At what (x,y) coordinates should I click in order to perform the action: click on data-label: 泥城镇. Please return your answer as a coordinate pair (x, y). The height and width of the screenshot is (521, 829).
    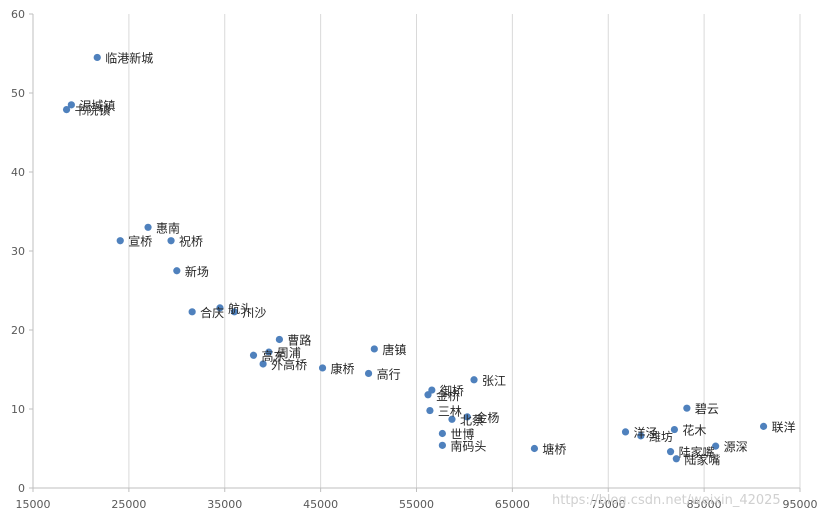
    Looking at the image, I should click on (97, 106).